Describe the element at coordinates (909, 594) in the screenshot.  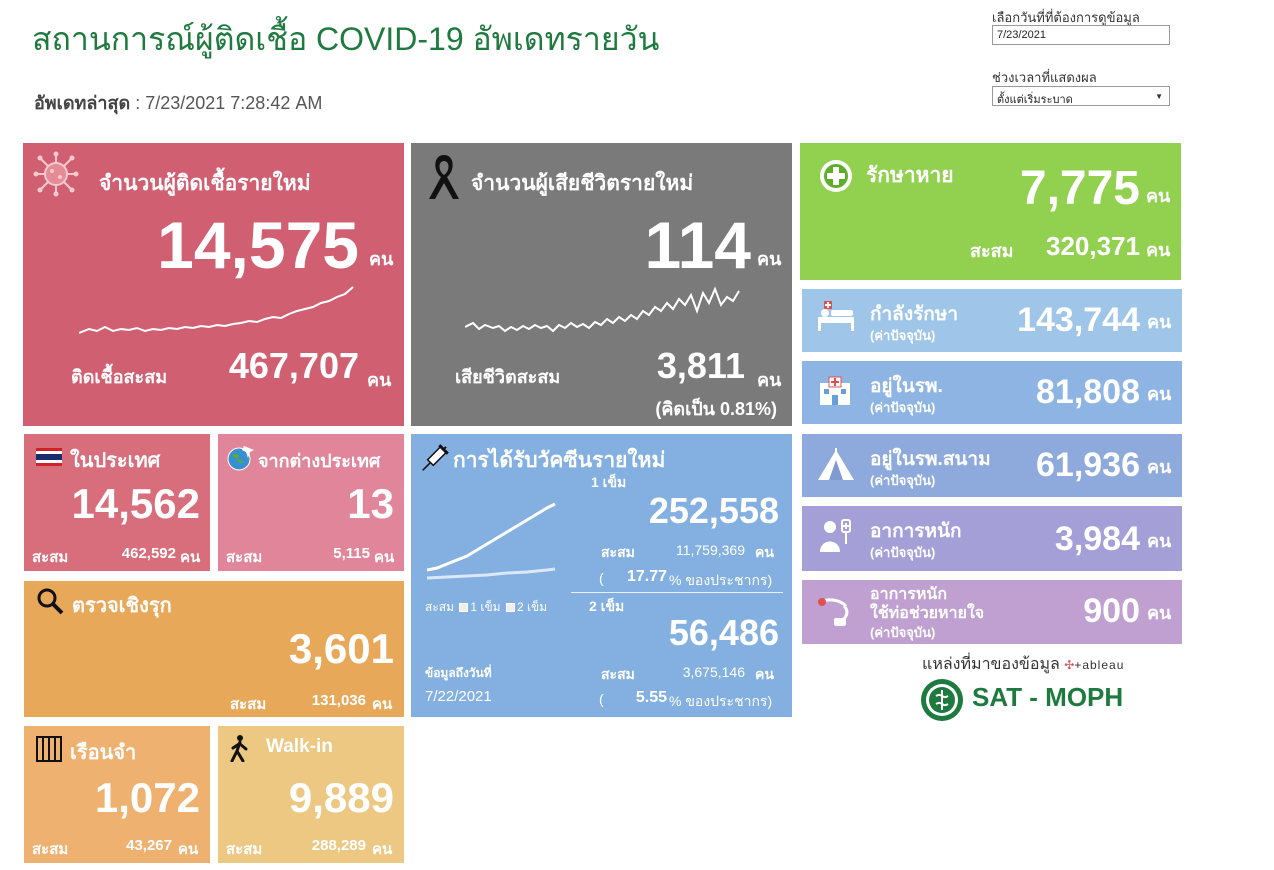
I see `ventilator-label-1: อาการหนัก` at that location.